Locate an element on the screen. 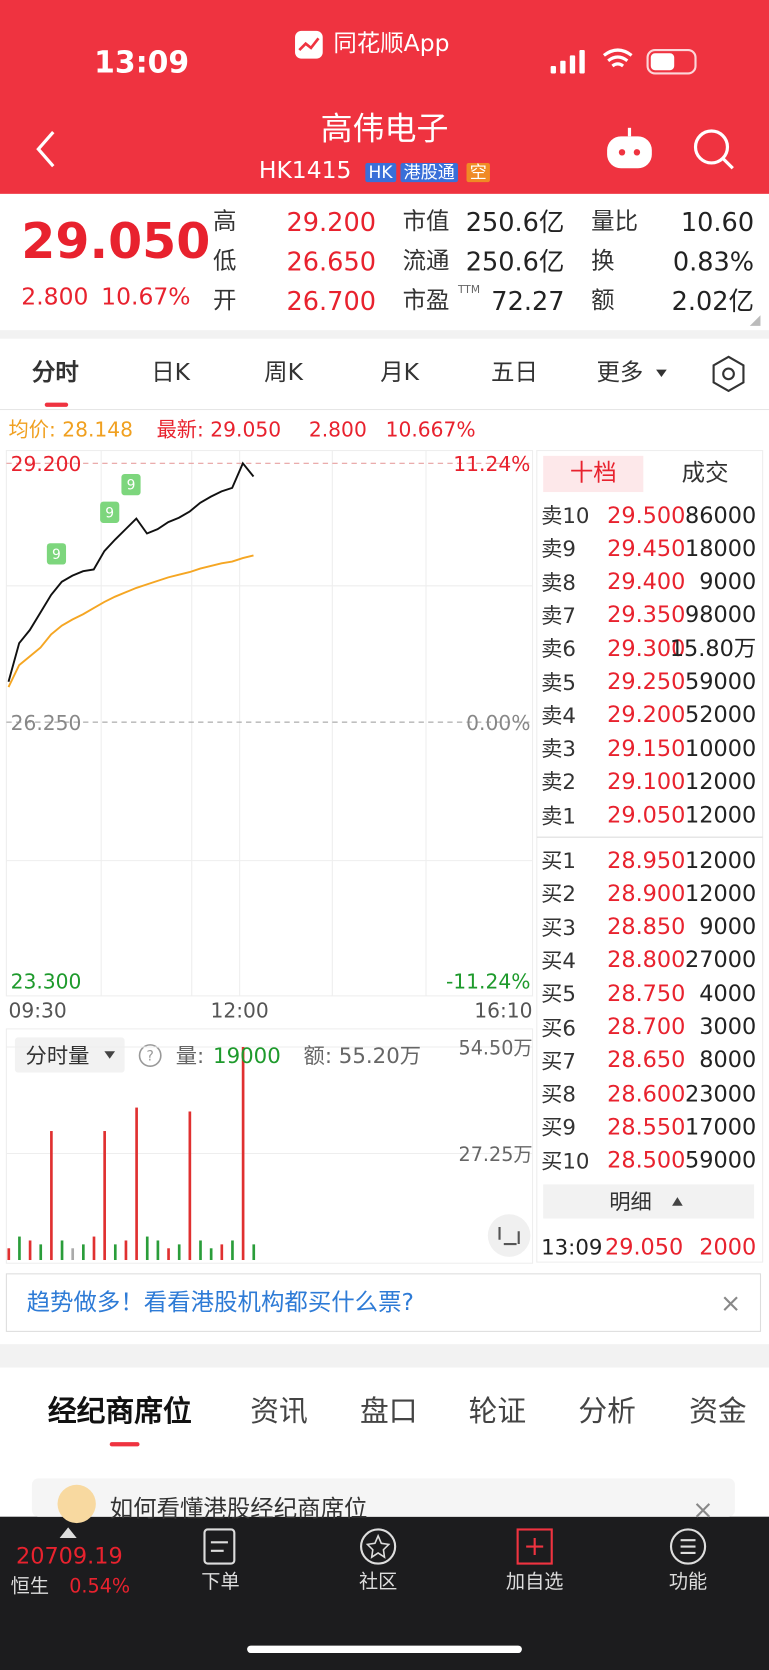 This screenshot has height=1670, width=769. order-tab: 十档 is located at coordinates (593, 473).